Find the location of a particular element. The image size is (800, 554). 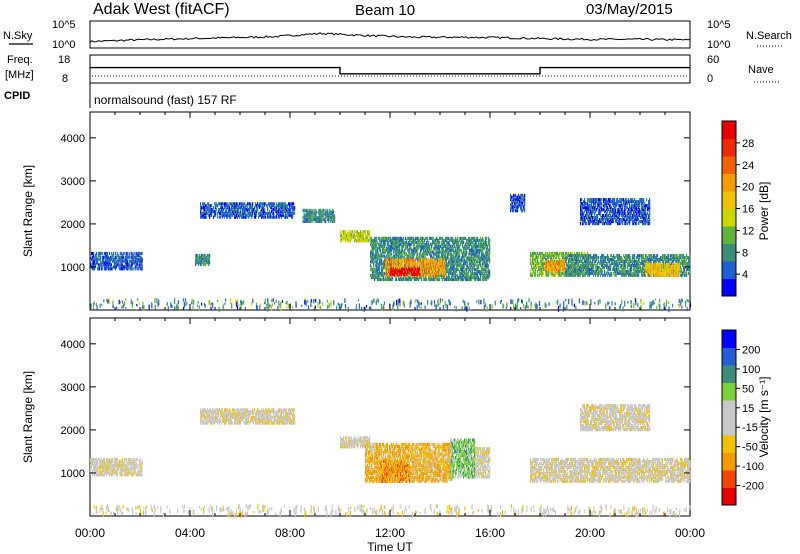

nsky-label: N.Sky is located at coordinates (18, 36).